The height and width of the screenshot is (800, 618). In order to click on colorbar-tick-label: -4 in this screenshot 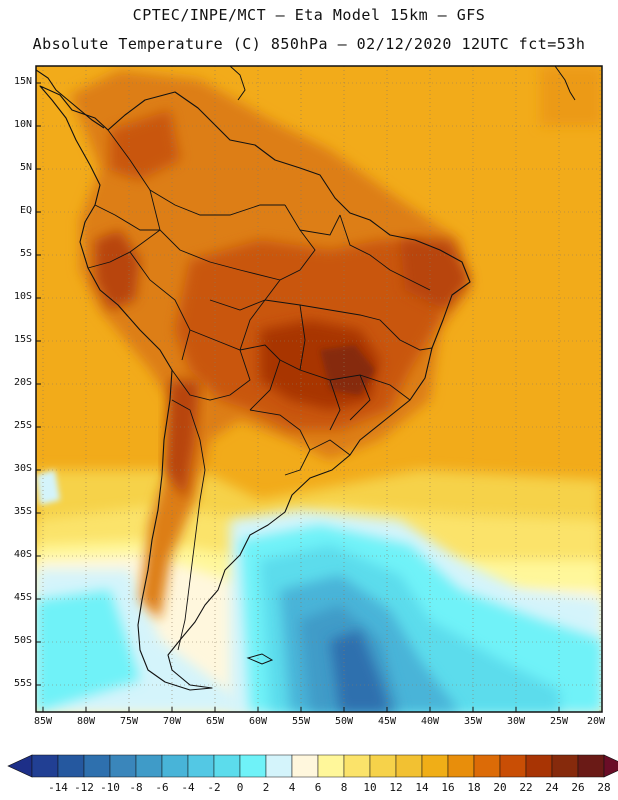, I will do `click(188, 787)`.